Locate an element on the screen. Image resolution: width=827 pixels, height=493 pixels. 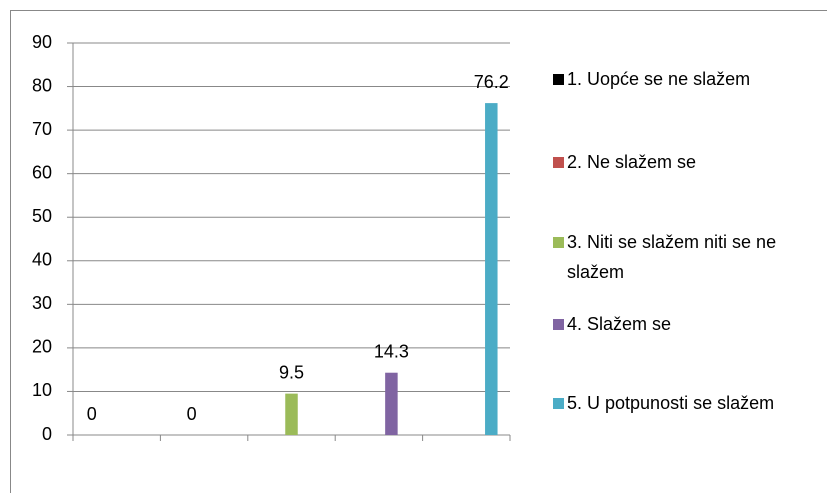
y-tick-label: 40 is located at coordinates (42, 260).